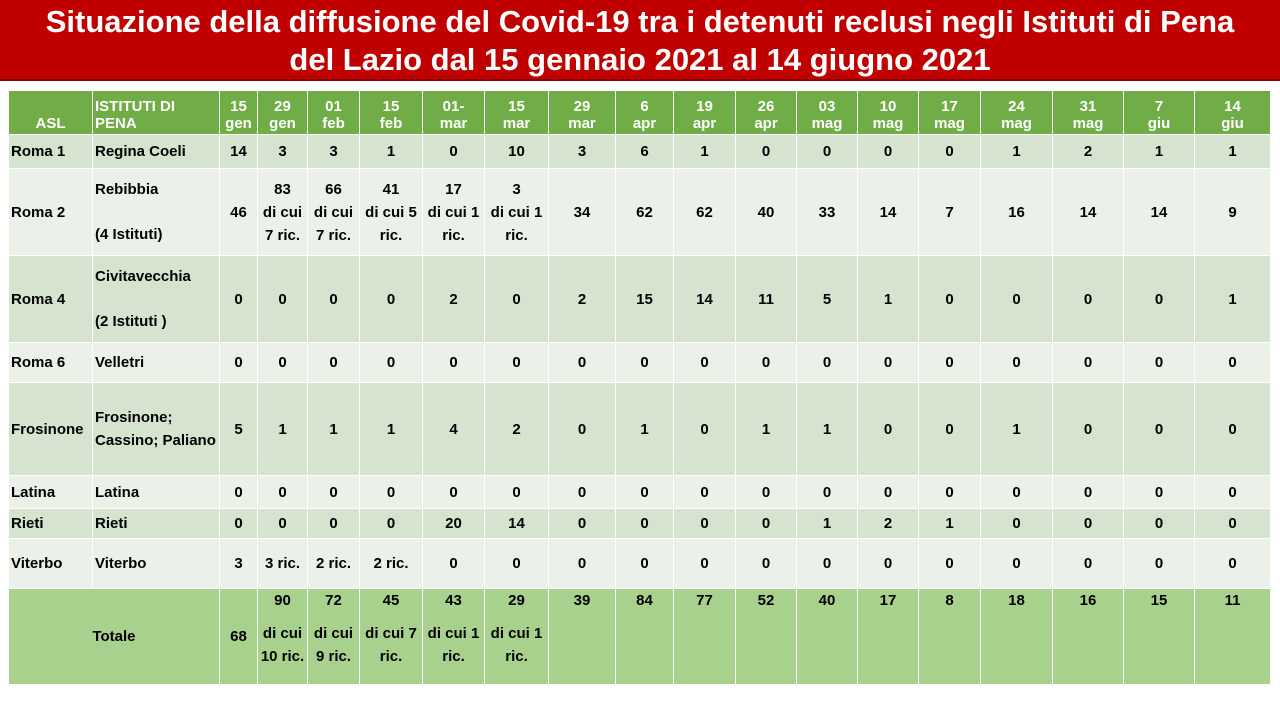 This screenshot has width=1280, height=720. What do you see at coordinates (644, 151) in the screenshot?
I see `cell-value: 6` at bounding box center [644, 151].